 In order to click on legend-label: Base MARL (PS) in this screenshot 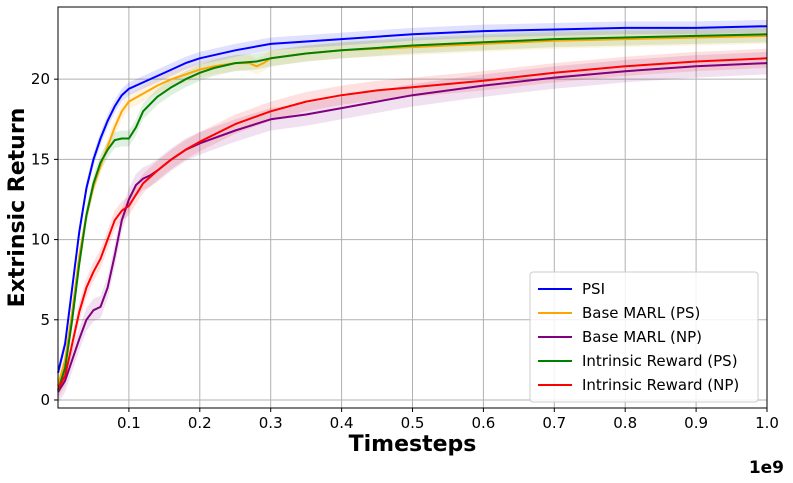, I will do `click(641, 313)`.